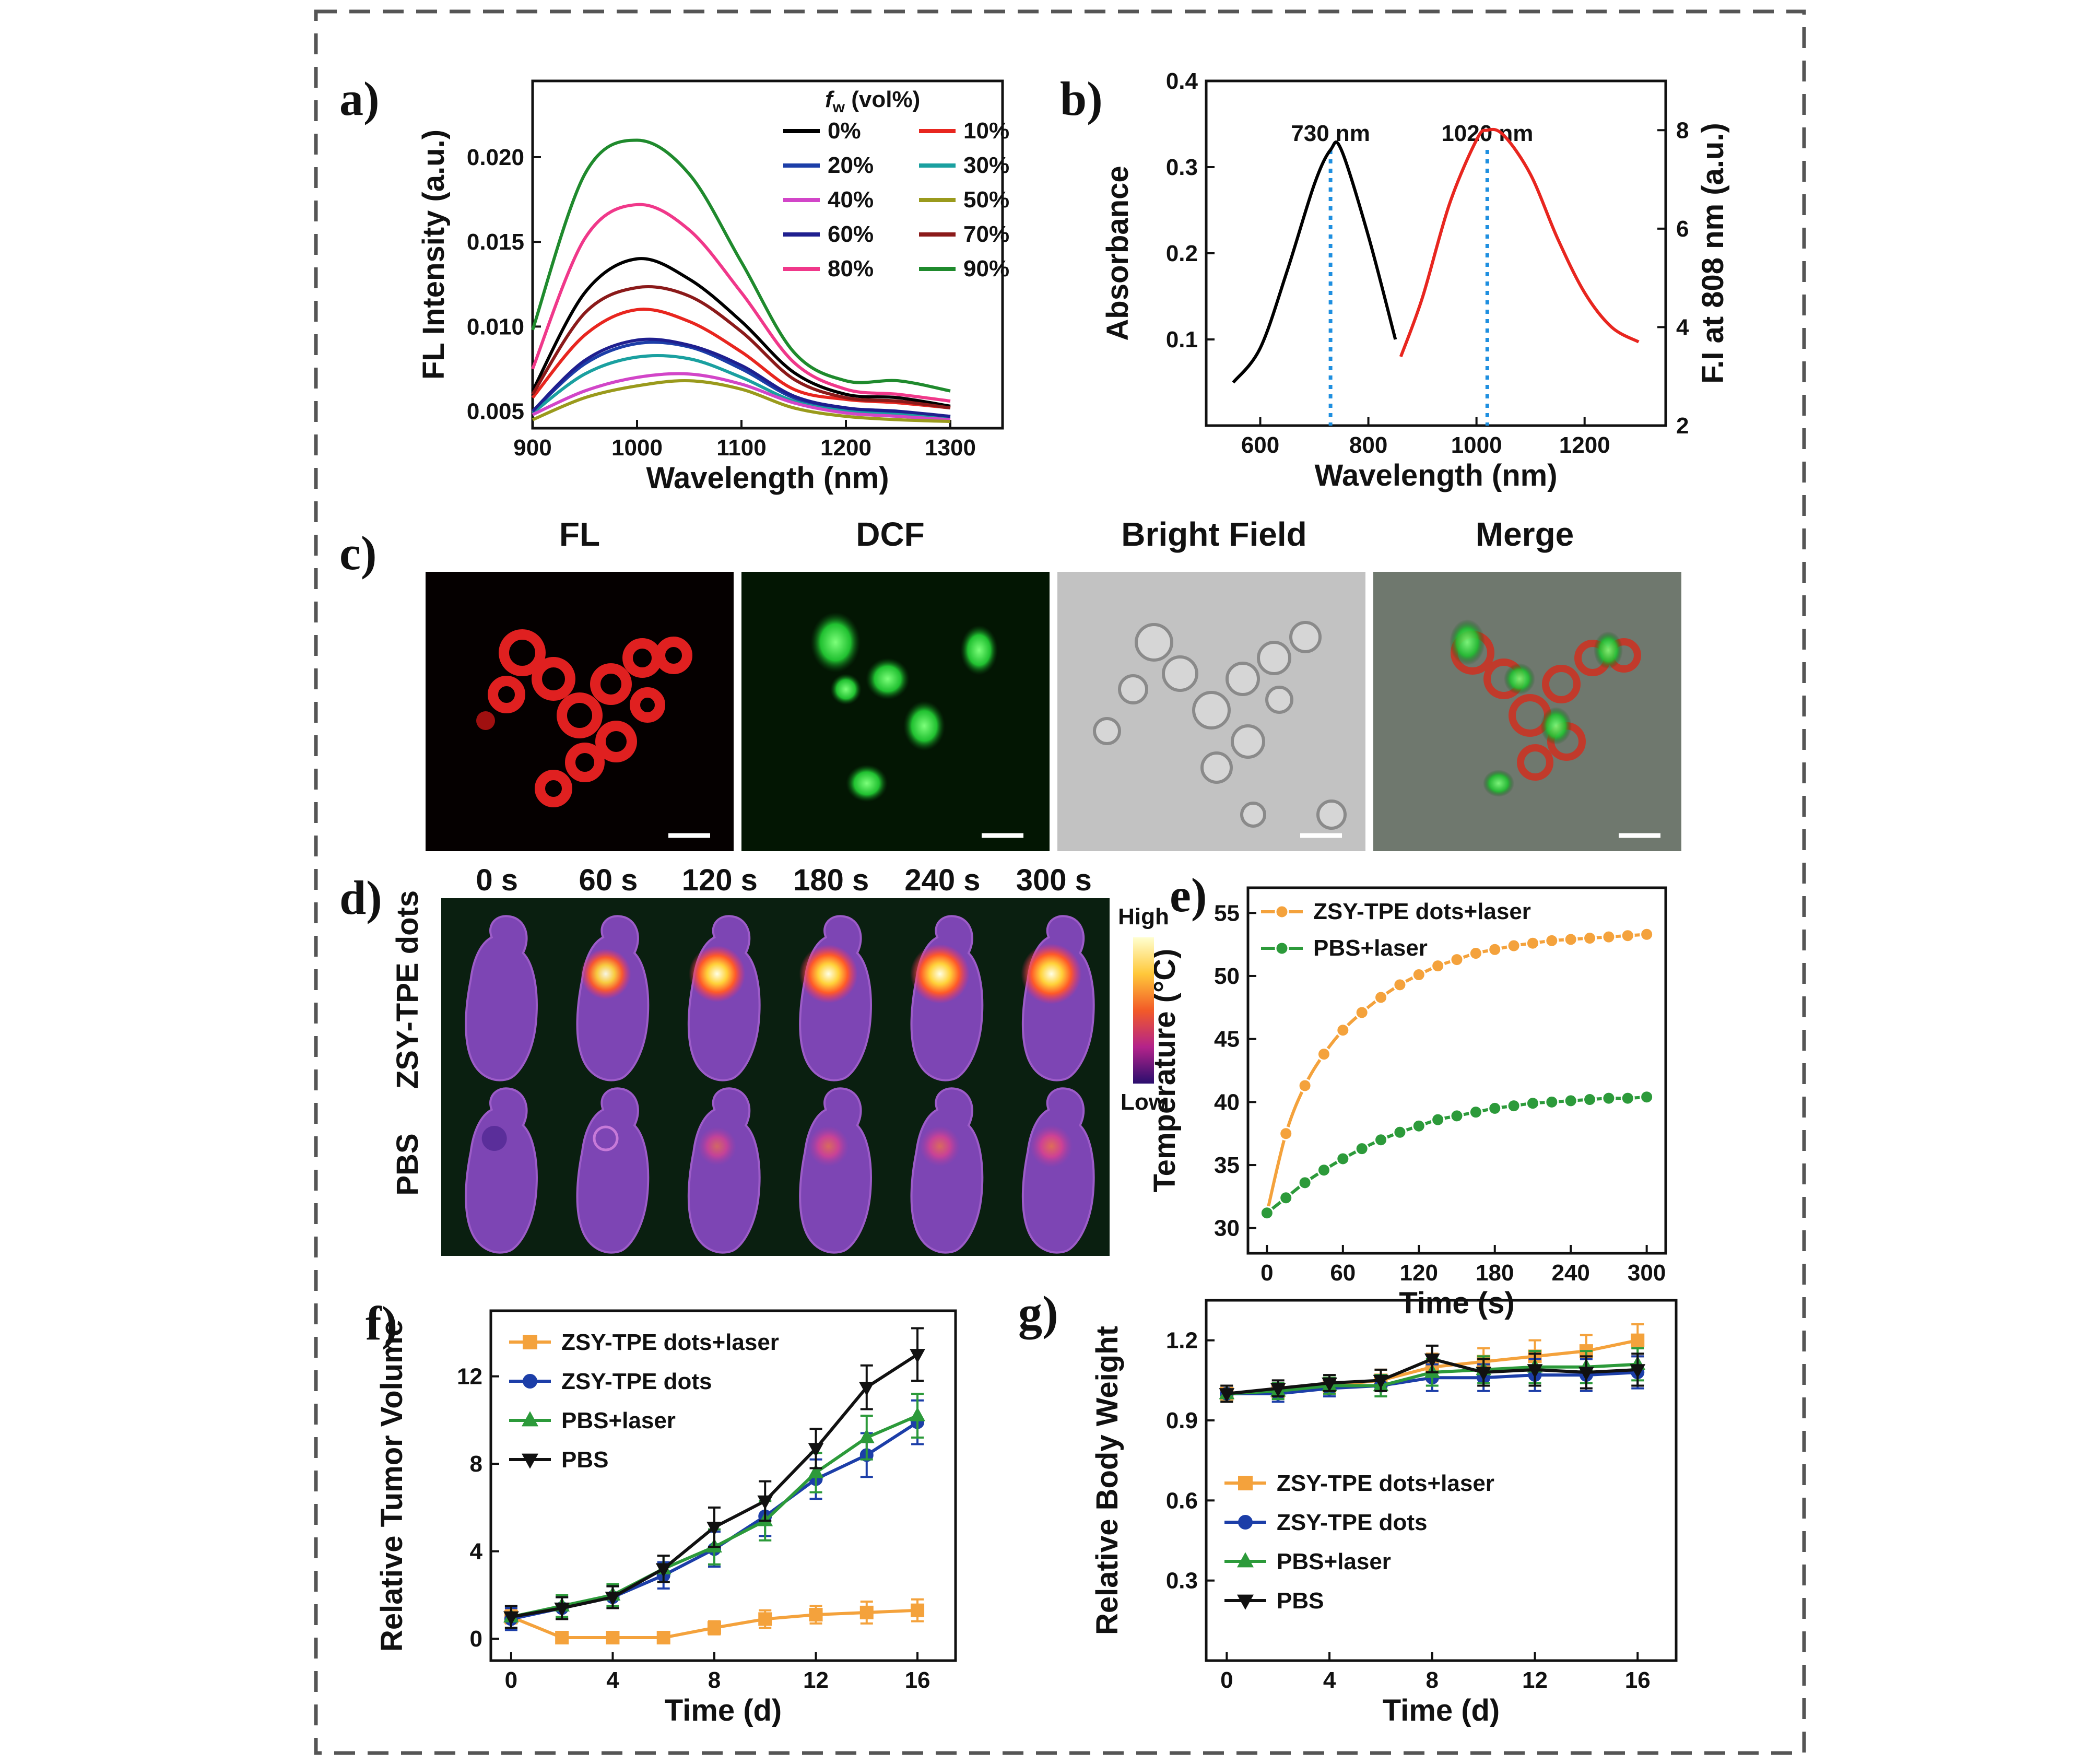 The width and height of the screenshot is (2097, 1764). What do you see at coordinates (1647, 1273) in the screenshot?
I see `x-tick-label: 300` at bounding box center [1647, 1273].